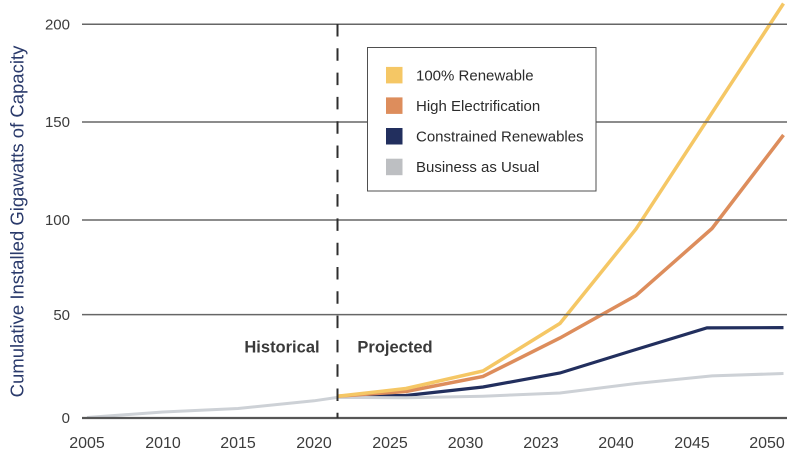 This screenshot has height=458, width=800. What do you see at coordinates (163, 443) in the screenshot?
I see `svg-text: 2010` at bounding box center [163, 443].